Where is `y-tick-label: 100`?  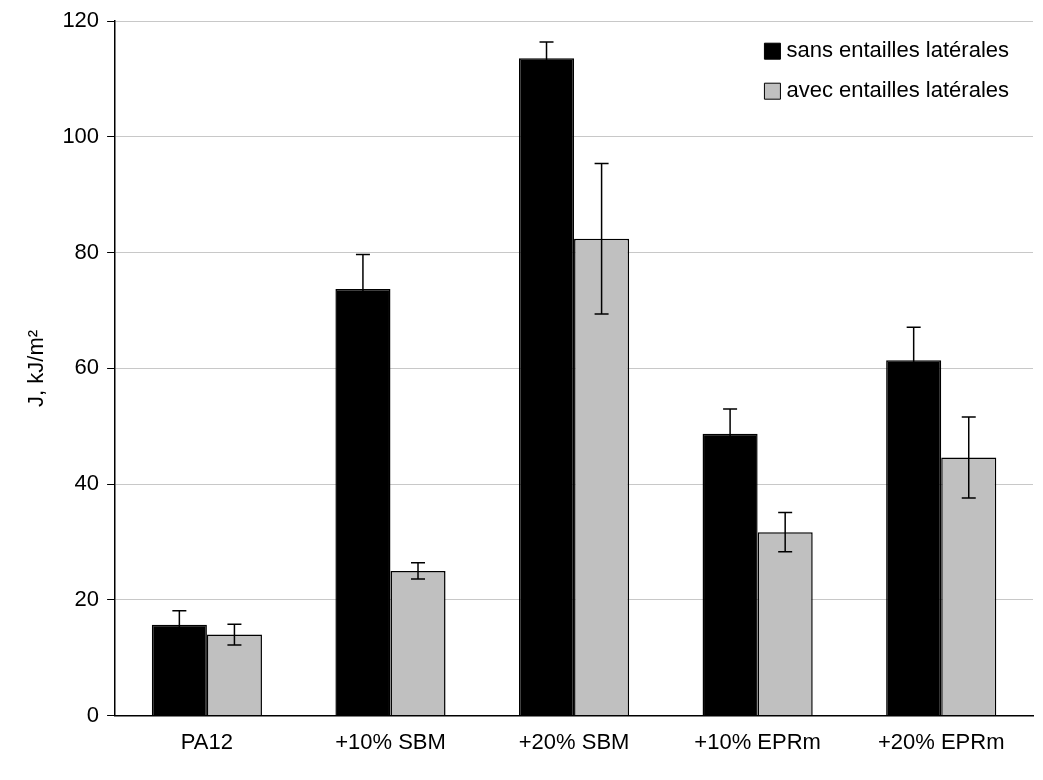
y-tick-label: 100 is located at coordinates (81, 135).